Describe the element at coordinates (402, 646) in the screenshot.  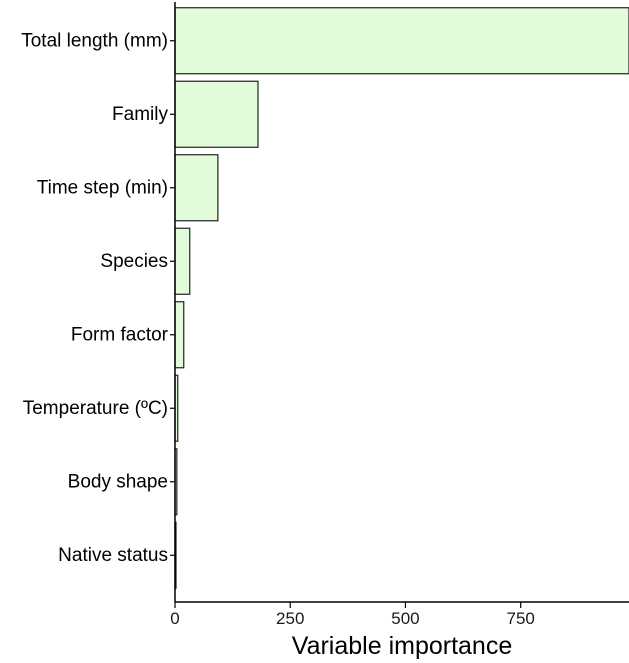
I see `x-axis-title: Variable importance` at that location.